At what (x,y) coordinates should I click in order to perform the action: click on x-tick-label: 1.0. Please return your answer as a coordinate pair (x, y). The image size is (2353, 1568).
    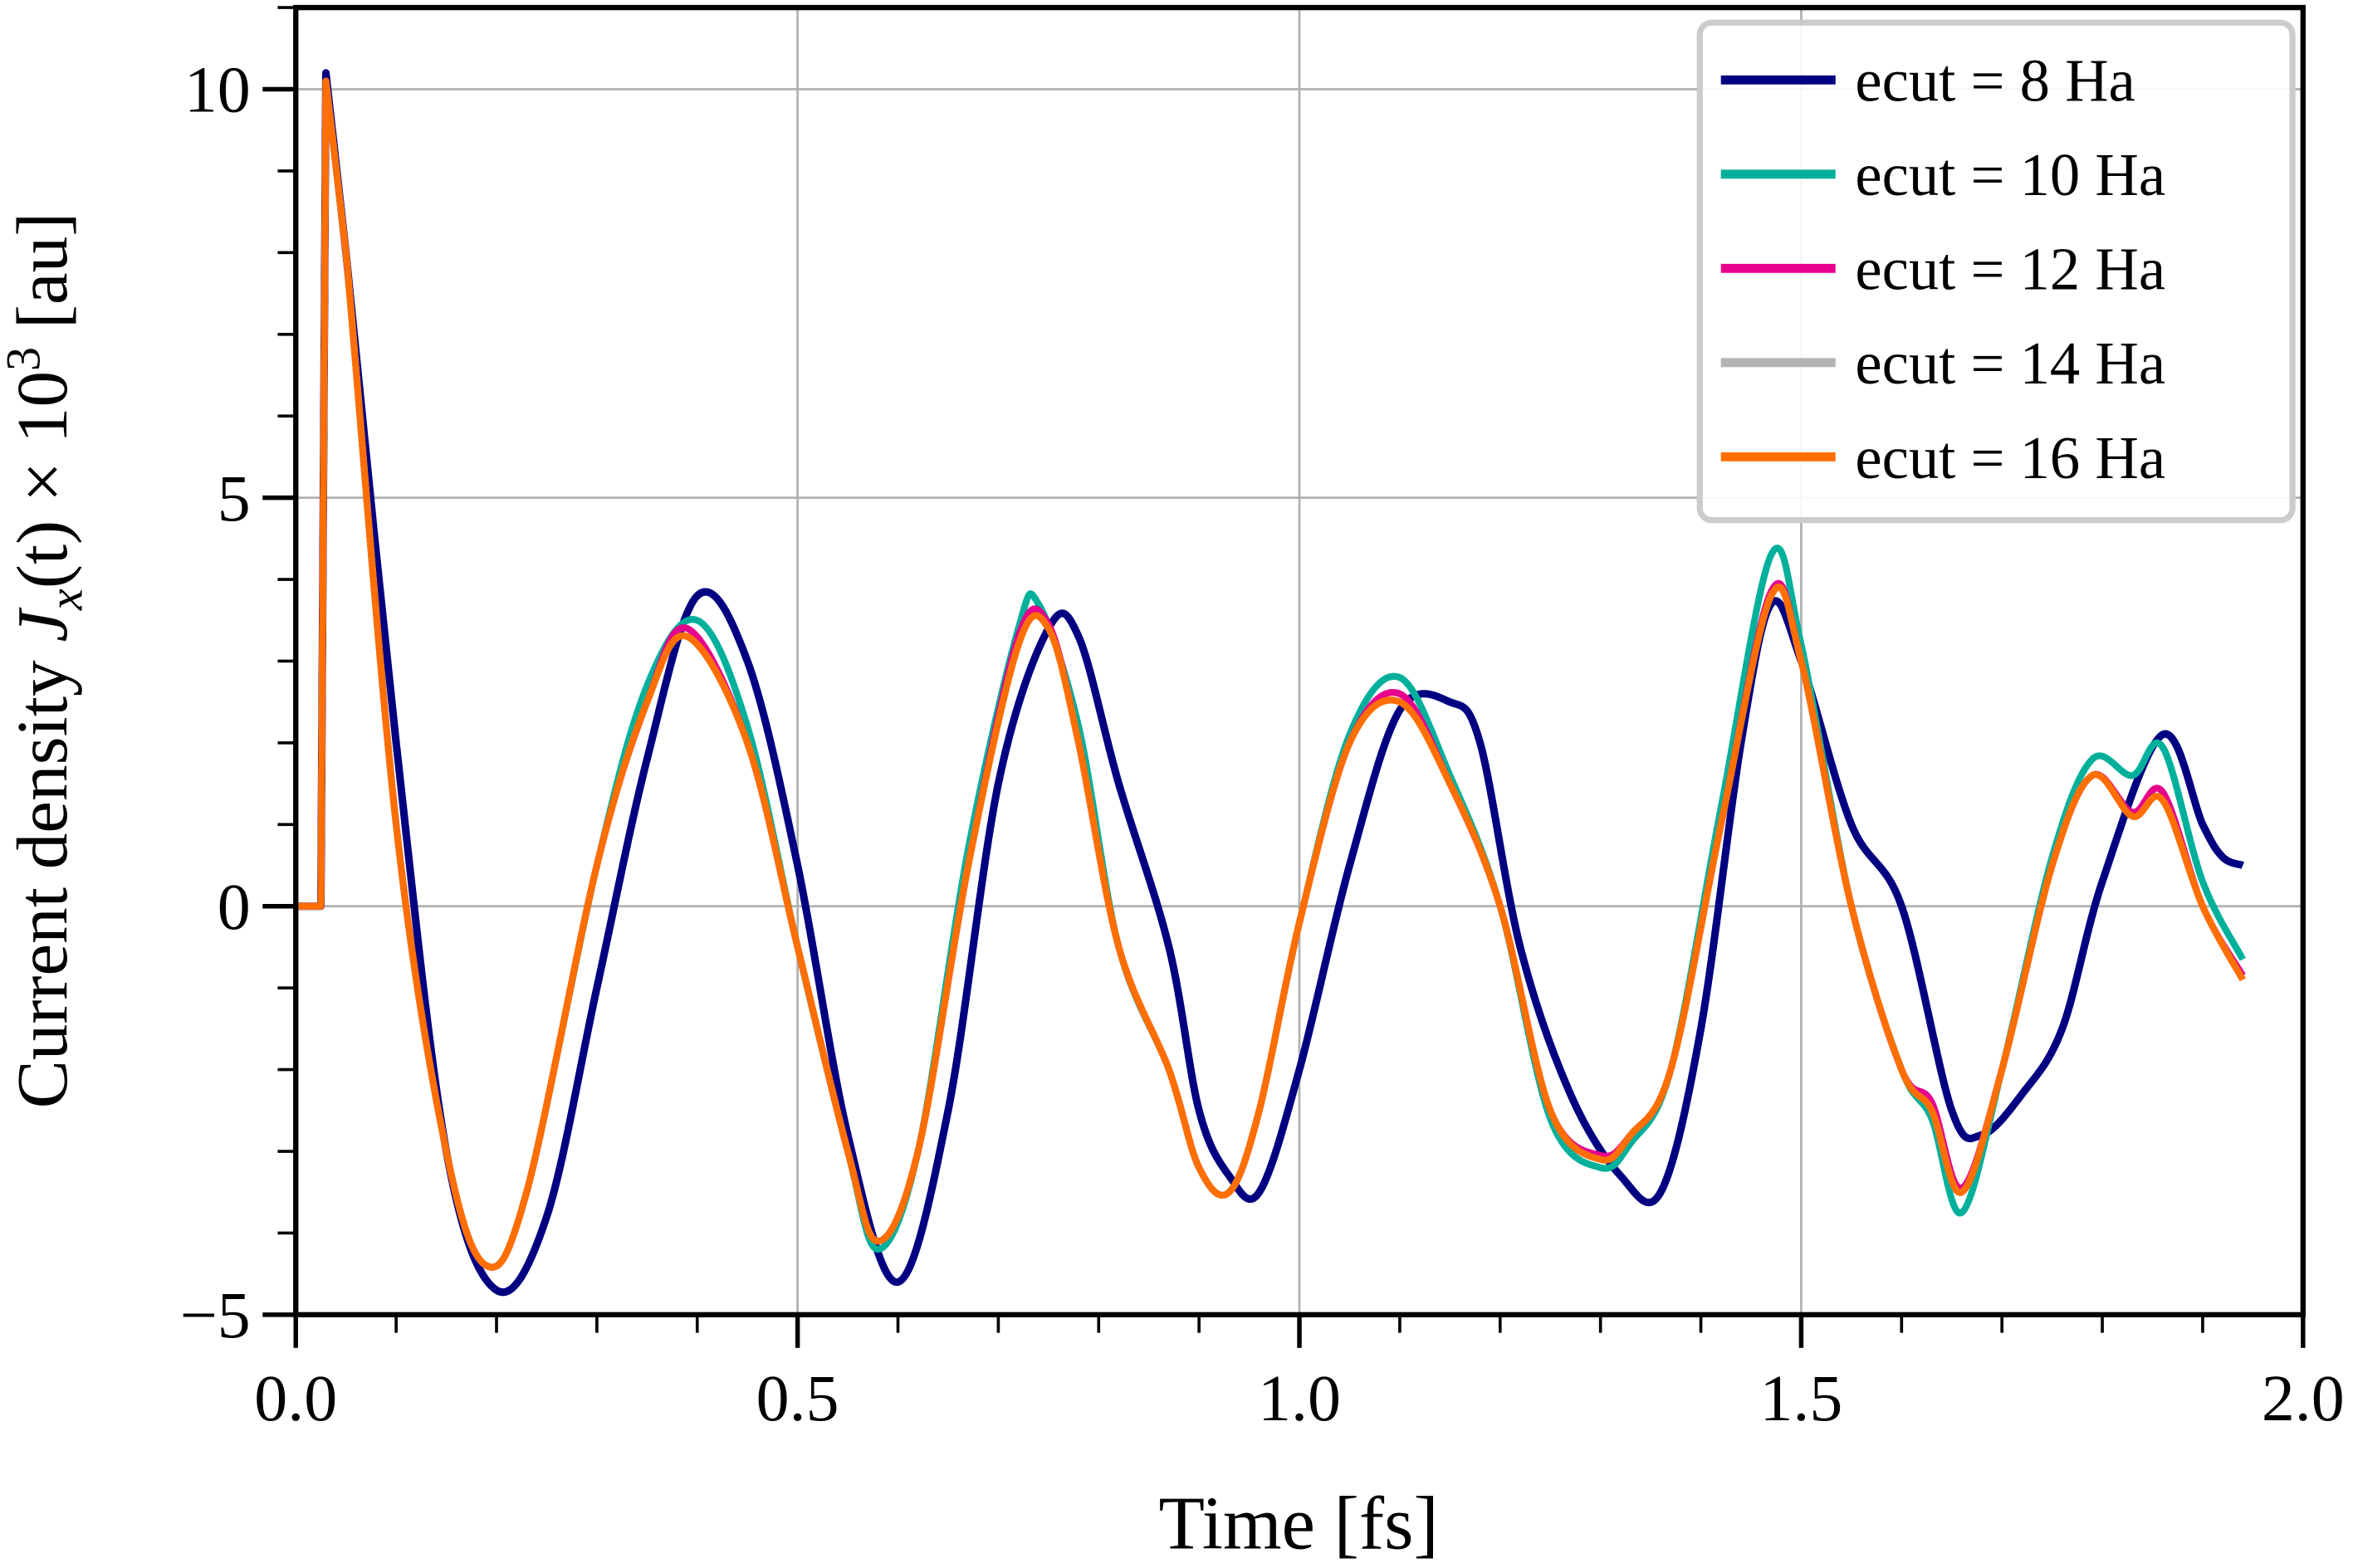
    Looking at the image, I should click on (1300, 1399).